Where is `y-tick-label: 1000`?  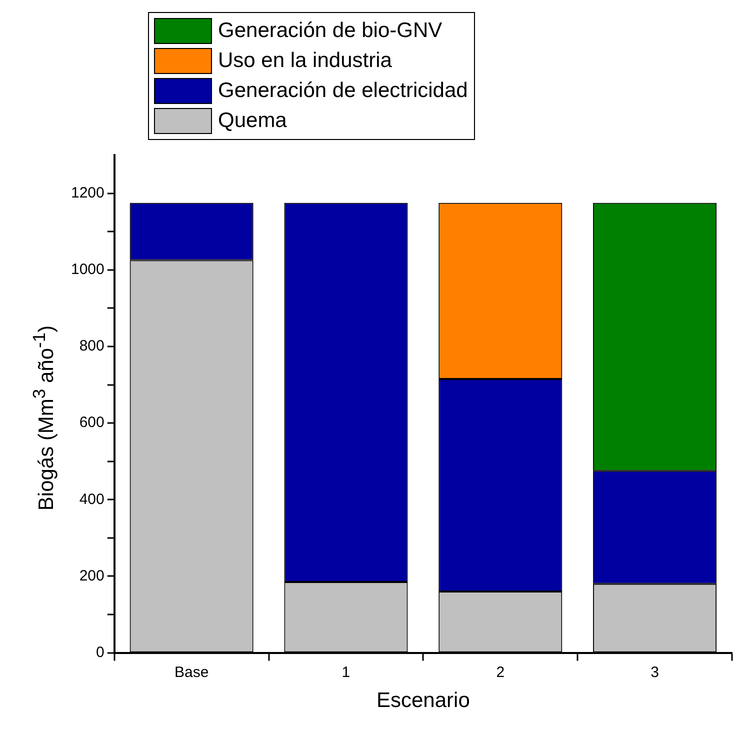 y-tick-label: 1000 is located at coordinates (87, 269).